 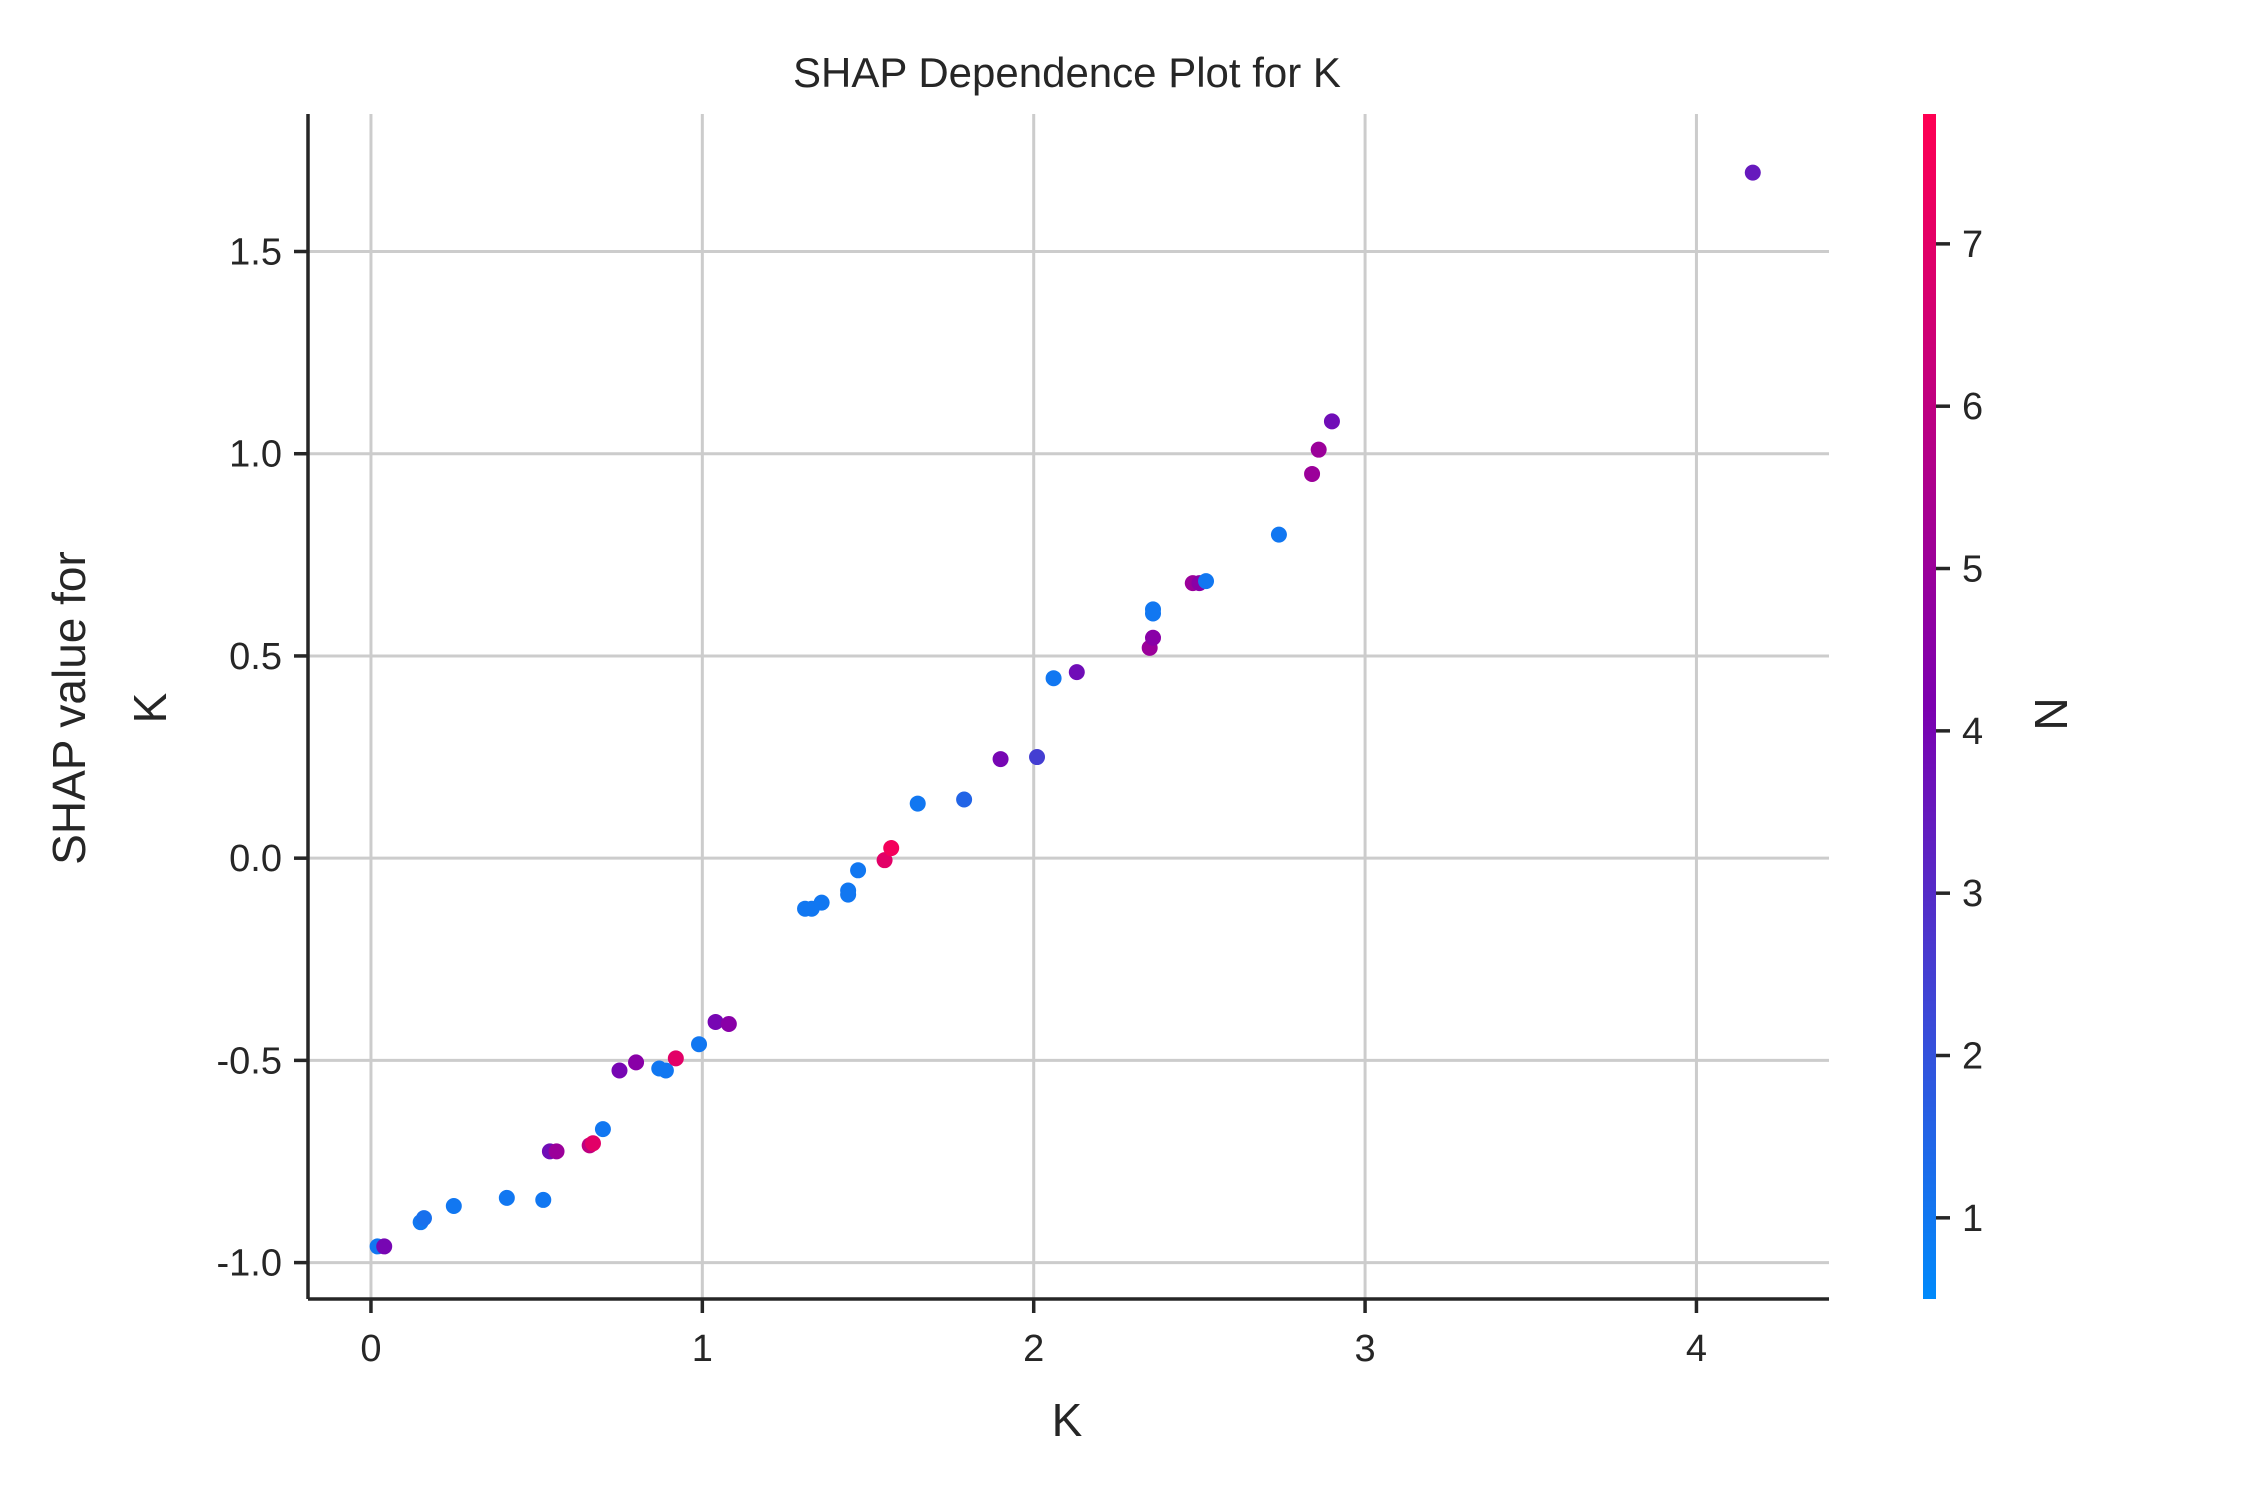 What do you see at coordinates (255, 253) in the screenshot?
I see `y-tick-label: 1.5` at bounding box center [255, 253].